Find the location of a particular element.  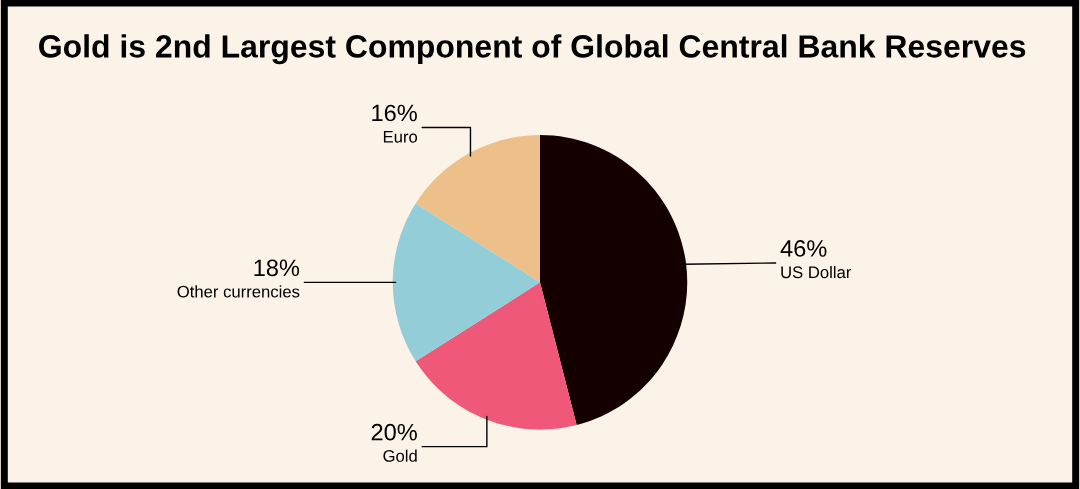

chart-title: Gold is 2nd Largest Component of Global Central Bank Reserves is located at coordinates (532, 49).